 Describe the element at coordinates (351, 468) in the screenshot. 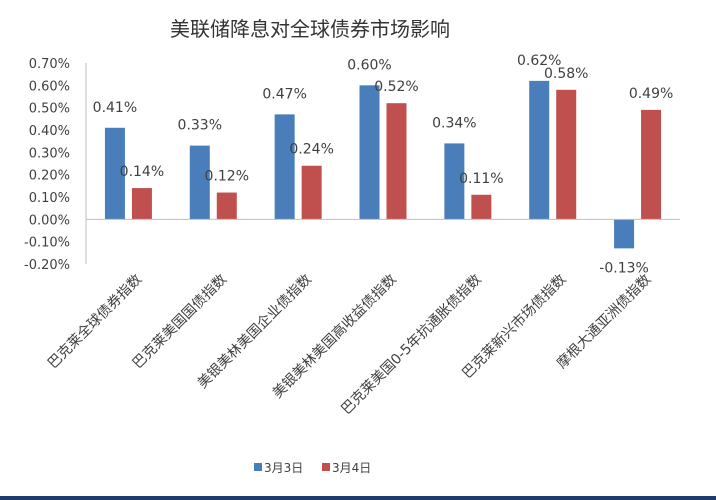

I see `legend-label: 3月4日` at that location.